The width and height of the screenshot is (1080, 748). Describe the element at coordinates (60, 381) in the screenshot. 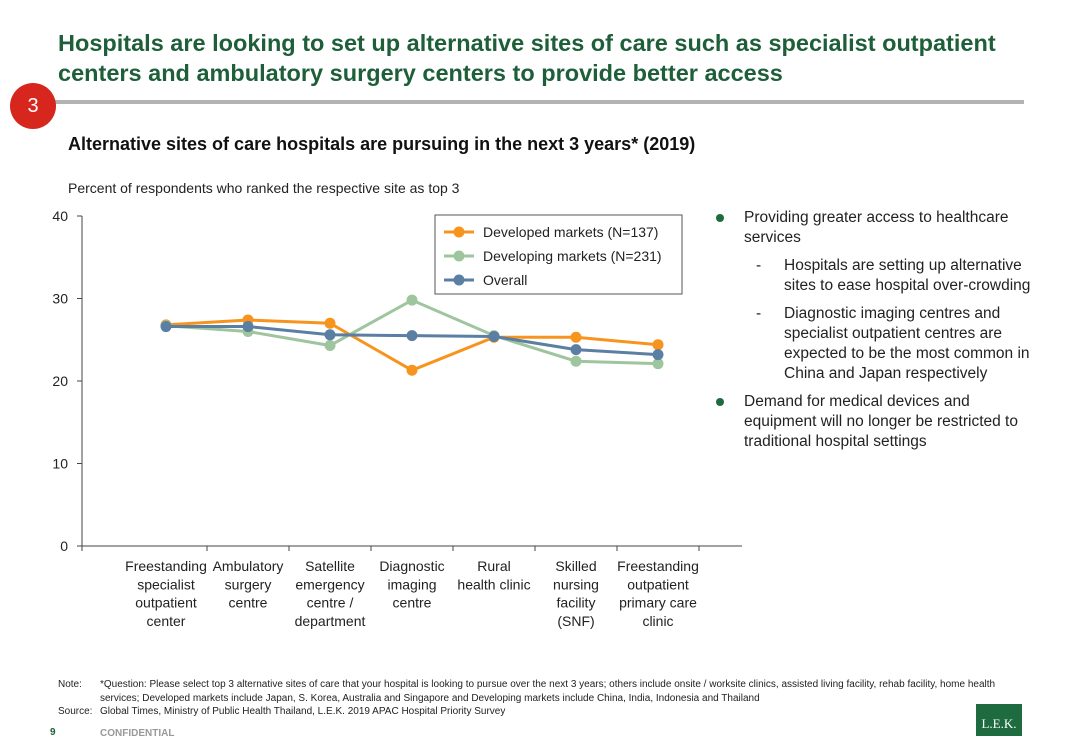

I see `y-tick-label: 20` at that location.